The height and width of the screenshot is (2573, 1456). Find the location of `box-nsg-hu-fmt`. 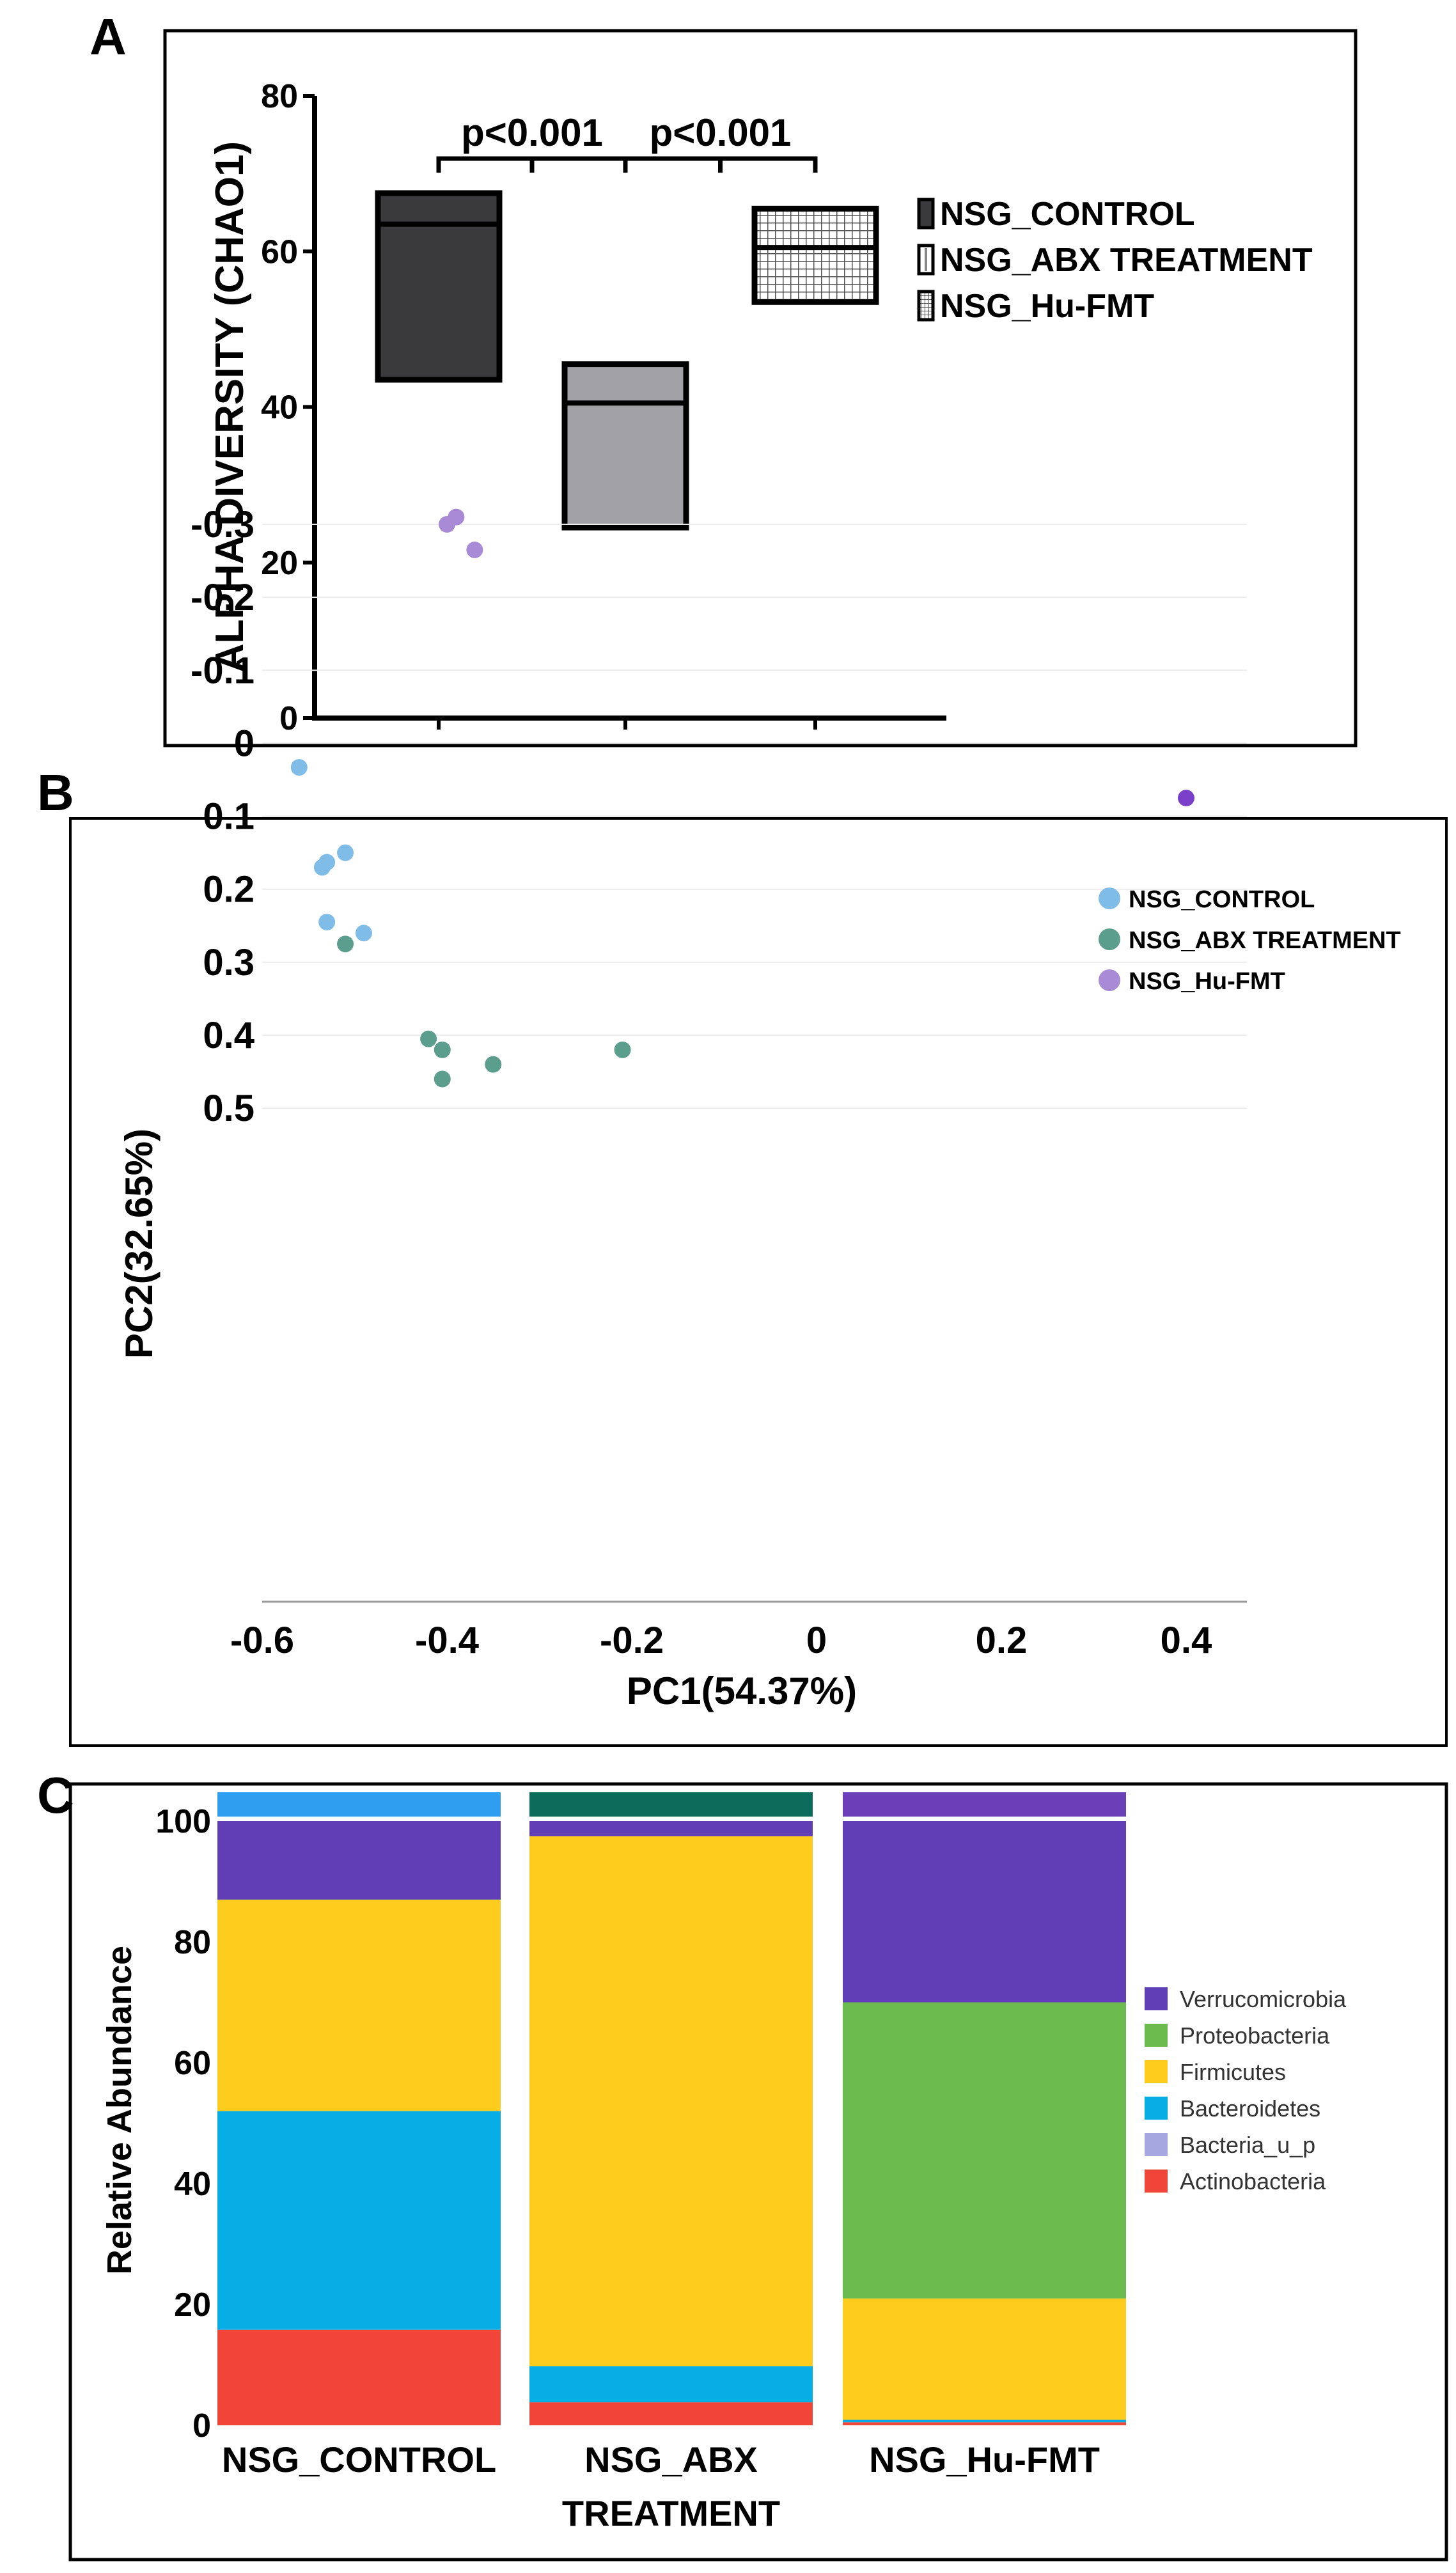

box-nsg-hu-fmt is located at coordinates (815, 255).